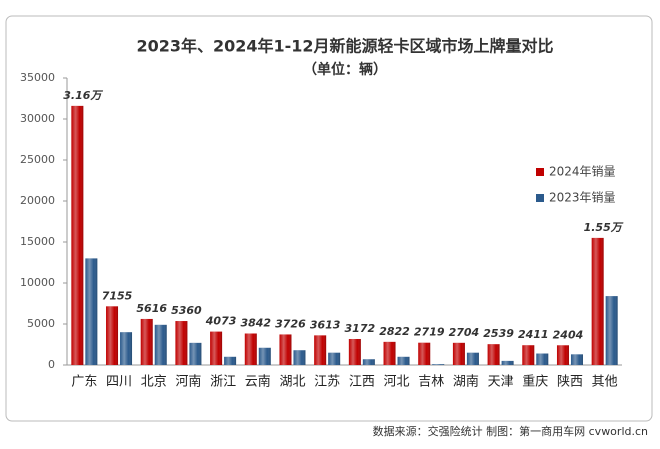 The height and width of the screenshot is (449, 660). What do you see at coordinates (582, 198) in the screenshot?
I see `legend-label: 2023年销量` at bounding box center [582, 198].